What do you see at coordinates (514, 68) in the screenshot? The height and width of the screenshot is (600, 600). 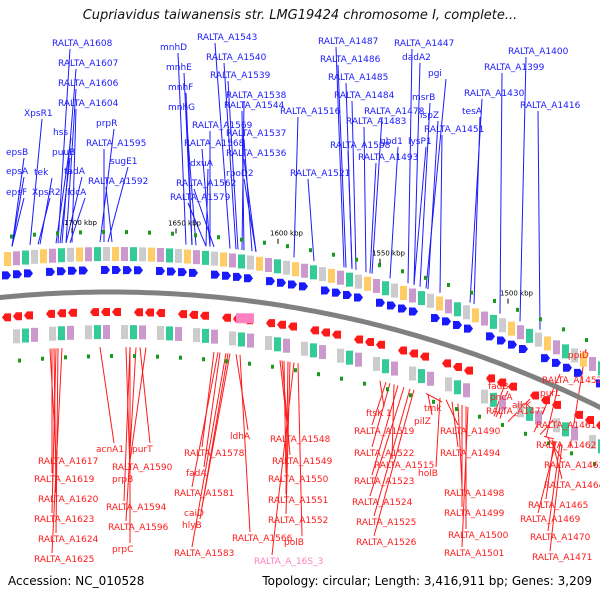 I see `gene-label: RALTA_A1399` at bounding box center [514, 68].